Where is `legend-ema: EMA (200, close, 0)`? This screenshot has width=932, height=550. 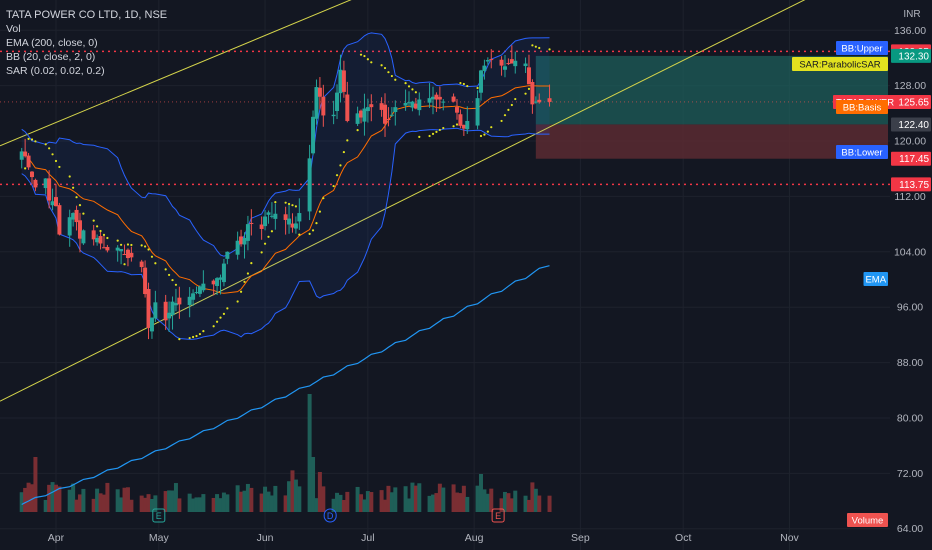
legend-ema: EMA (200, close, 0) is located at coordinates (52, 43).